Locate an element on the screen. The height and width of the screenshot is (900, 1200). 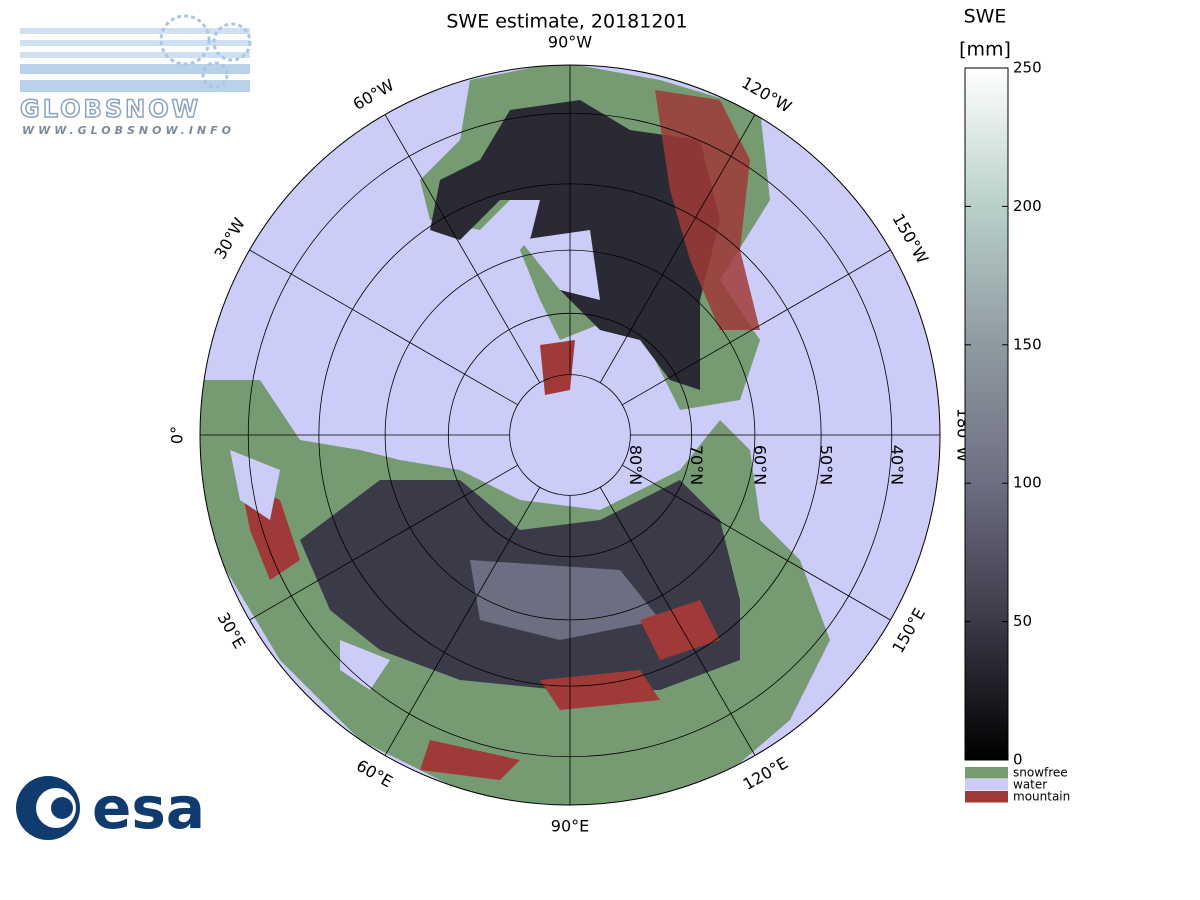
logo-url: WWW.GLOBSNOW.INFO is located at coordinates (128, 130).